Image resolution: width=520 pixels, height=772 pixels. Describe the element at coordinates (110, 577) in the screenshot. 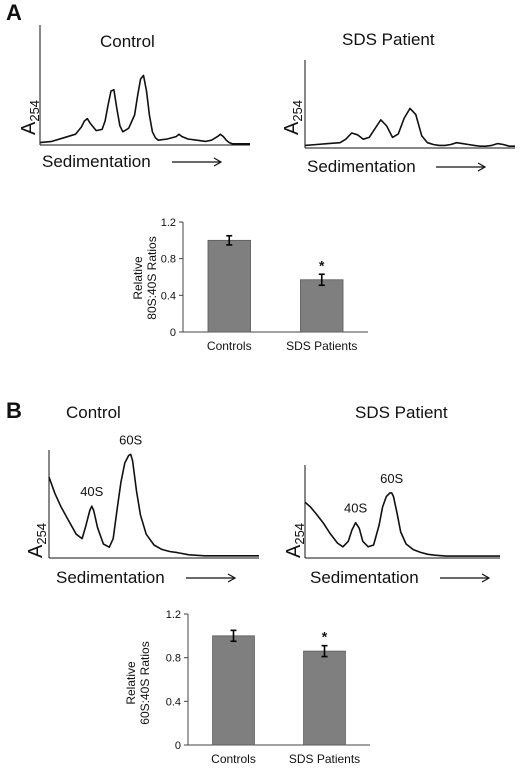

I see `xlabel-b-control: Sedimentation` at that location.